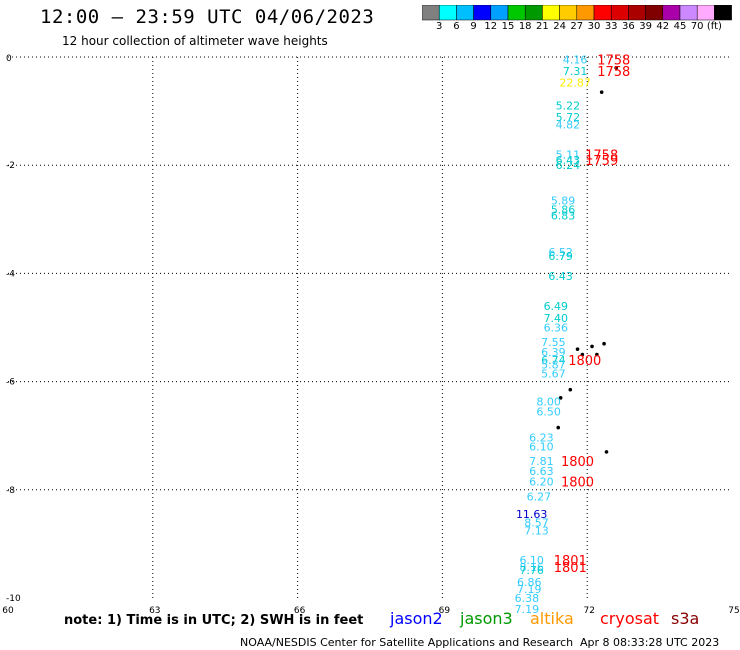 The image size is (740, 650). Describe the element at coordinates (733, 611) in the screenshot. I see `x-tick-label: 75` at that location.